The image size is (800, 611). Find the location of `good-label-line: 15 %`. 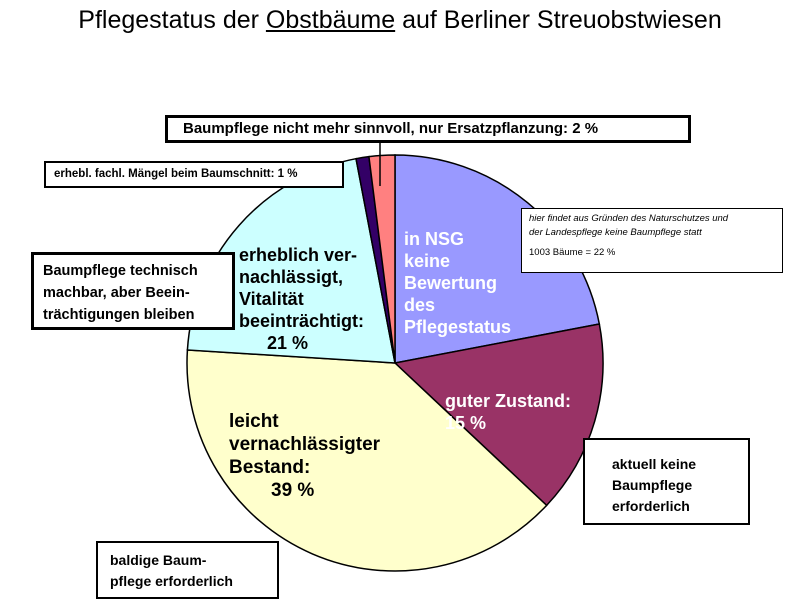

good-label-line: 15 % is located at coordinates (466, 423).